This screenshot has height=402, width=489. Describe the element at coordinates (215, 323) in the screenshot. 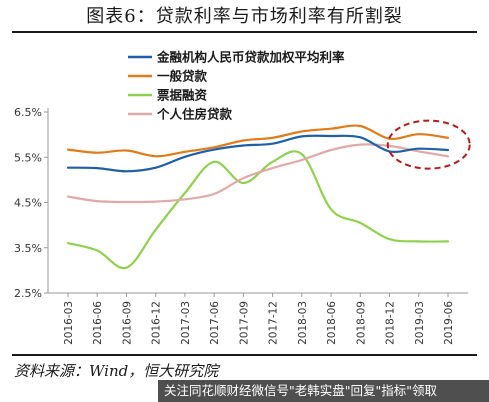

I see `x-tick-label: 2017-06` at that location.